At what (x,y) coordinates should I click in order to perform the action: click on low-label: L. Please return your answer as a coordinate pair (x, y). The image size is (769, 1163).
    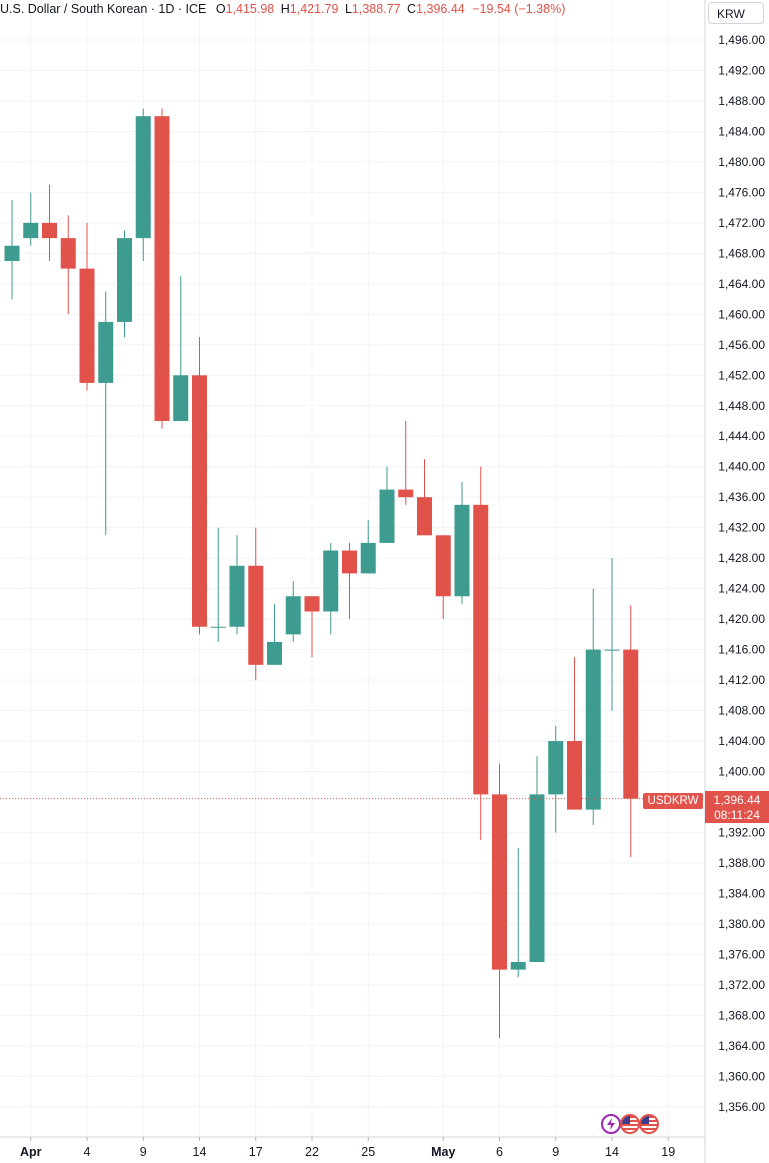
    Looking at the image, I should click on (348, 9).